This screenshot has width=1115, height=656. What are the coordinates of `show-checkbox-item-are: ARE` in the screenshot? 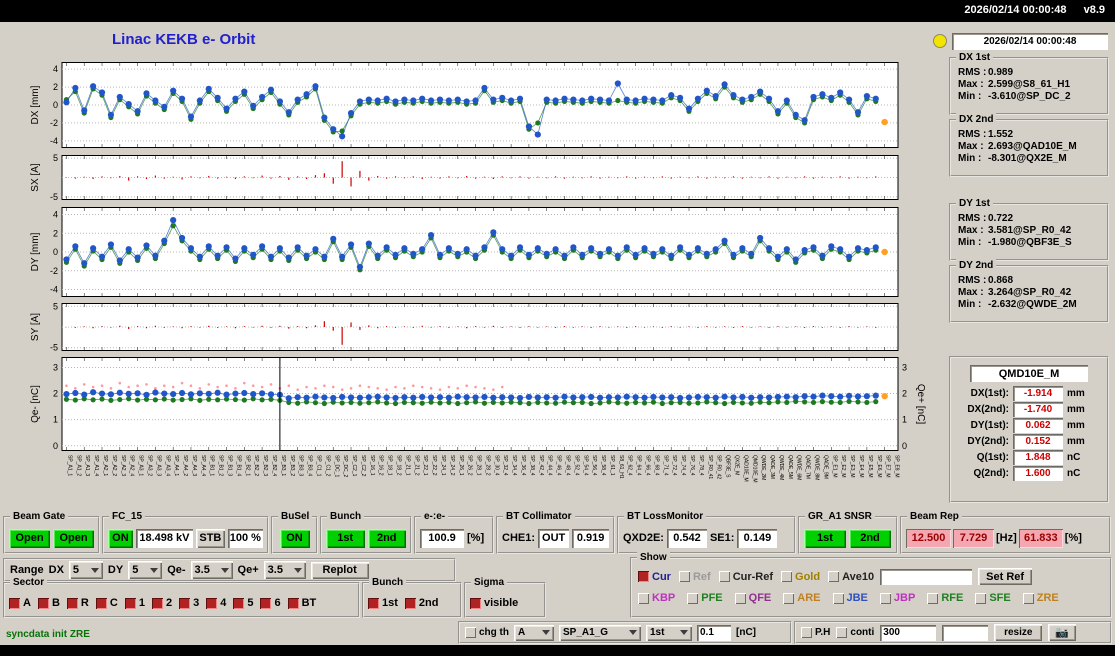 It's located at (802, 598).